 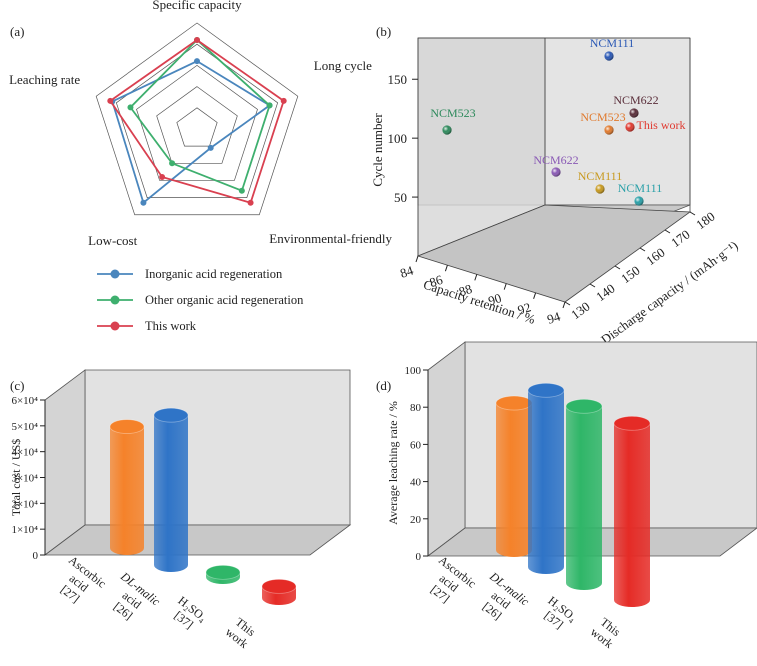 I want to click on x-tick-label: 88, so click(x=465, y=290).